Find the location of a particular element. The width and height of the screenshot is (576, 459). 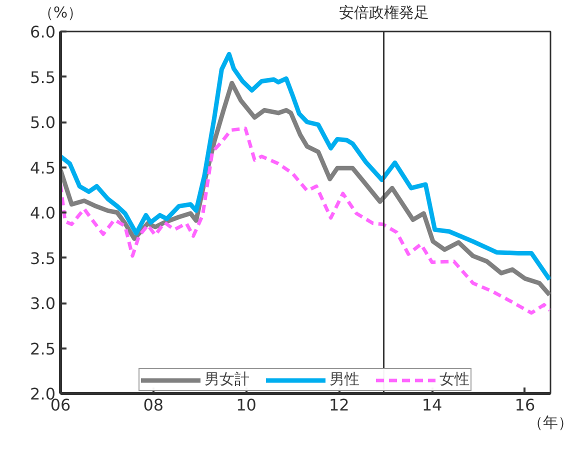

ref-line-label: 安倍政権発足 is located at coordinates (383, 13).